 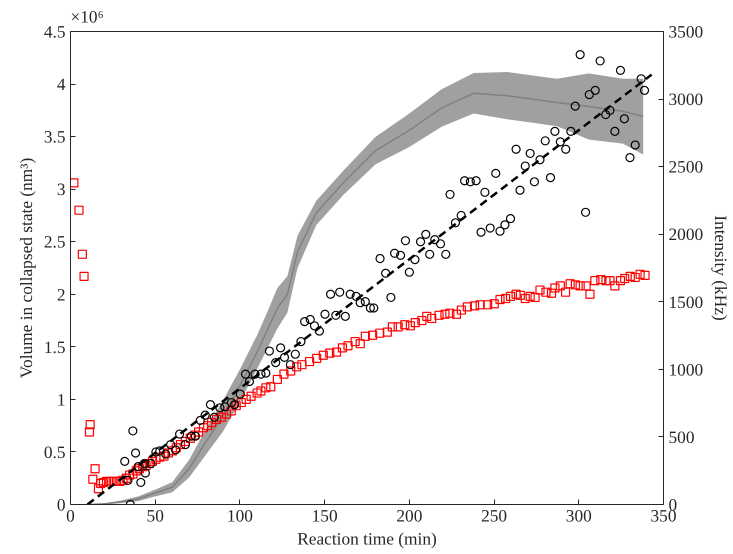 I want to click on y2-tick-label: 3000, so click(x=686, y=100).